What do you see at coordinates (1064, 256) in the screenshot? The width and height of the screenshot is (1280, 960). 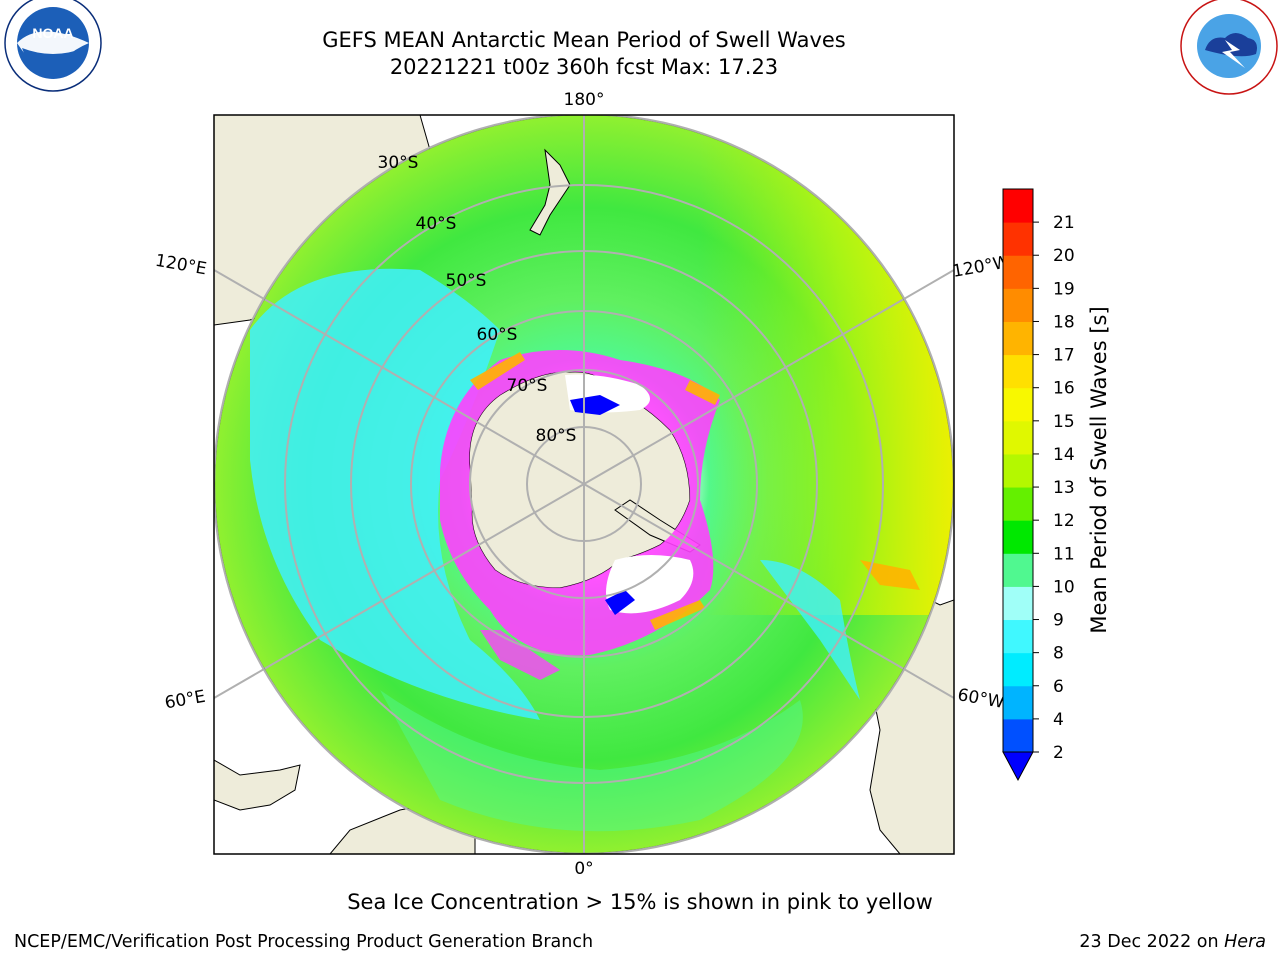 I see `colorbar-tick-label: 20` at bounding box center [1064, 256].